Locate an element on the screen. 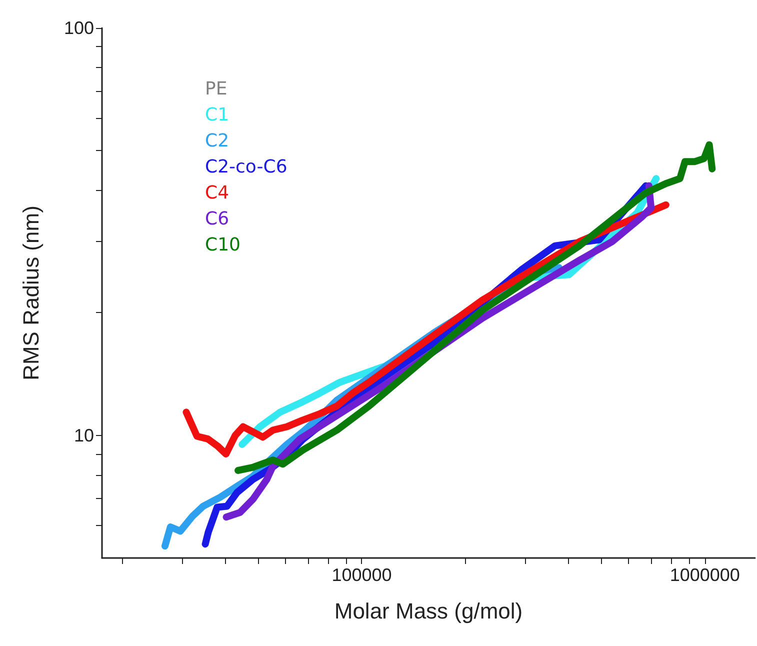 The image size is (757, 646). y-axis-title: RMS Radius (nm) is located at coordinates (31, 293).